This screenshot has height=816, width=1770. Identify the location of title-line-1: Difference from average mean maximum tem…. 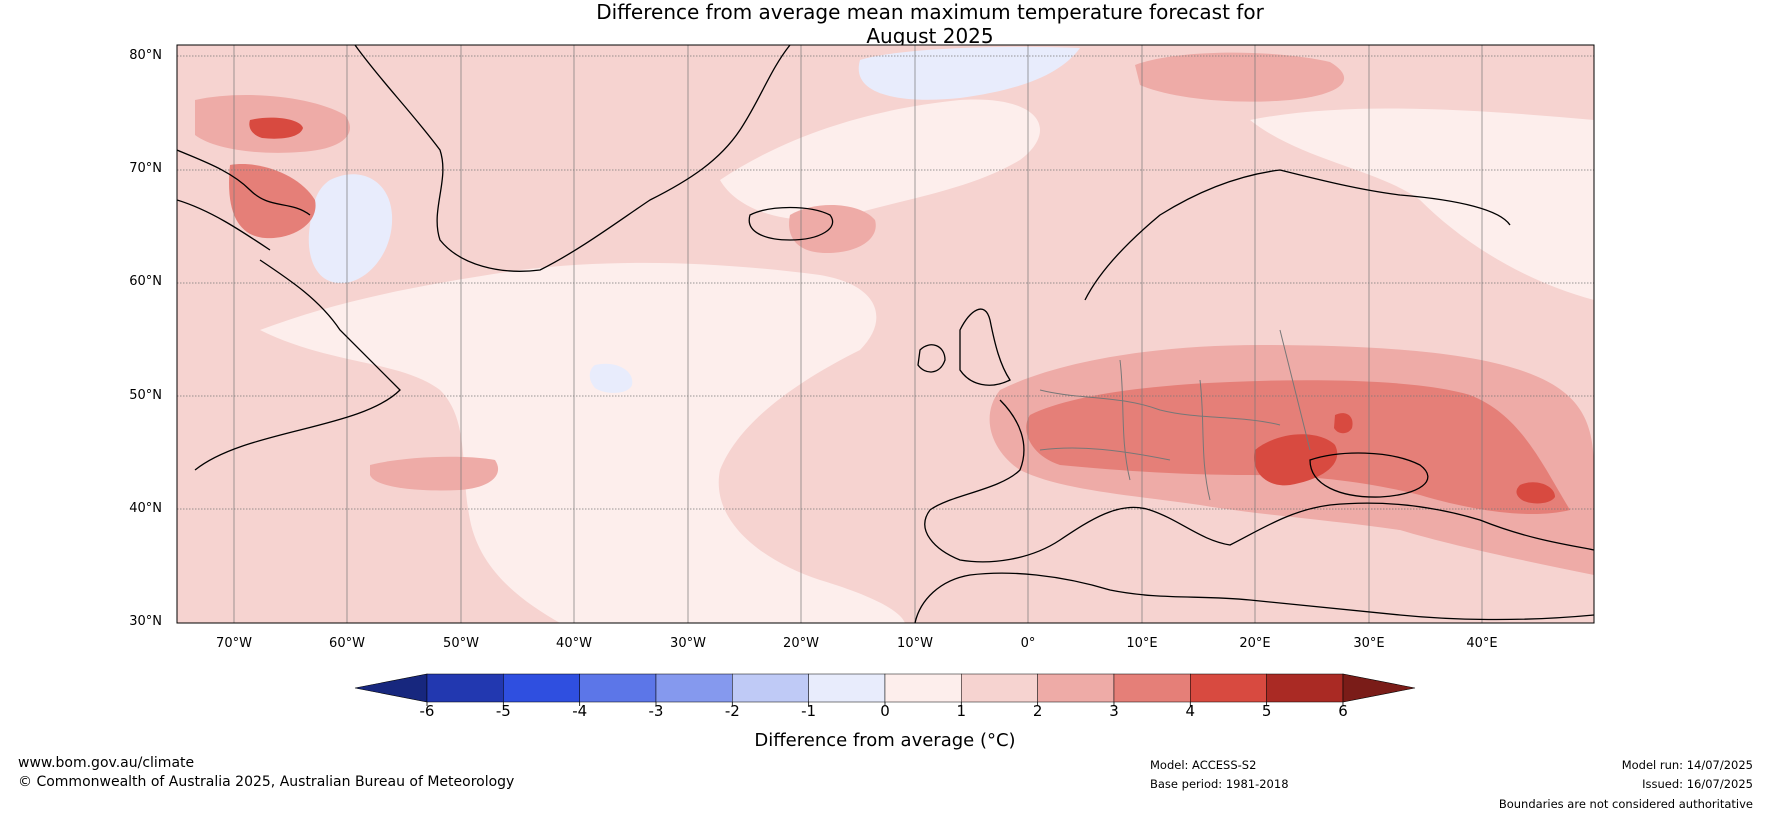
(930, 12).